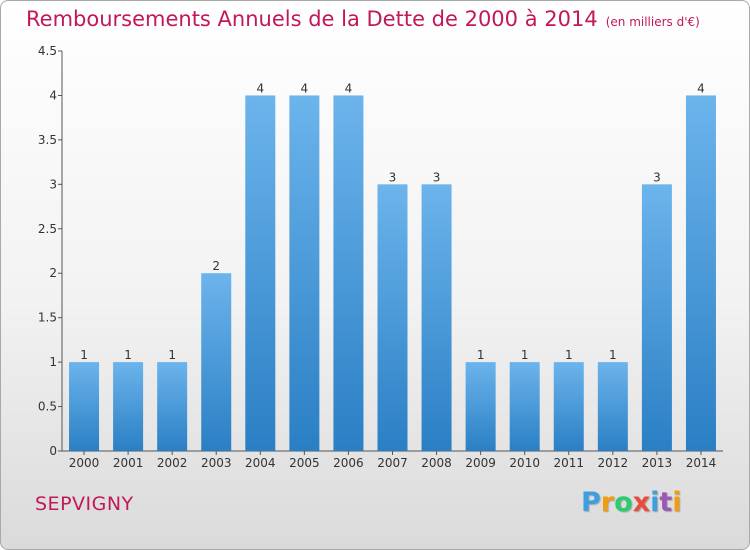 The width and height of the screenshot is (750, 550). I want to click on x-tick-label: 2010, so click(524, 463).